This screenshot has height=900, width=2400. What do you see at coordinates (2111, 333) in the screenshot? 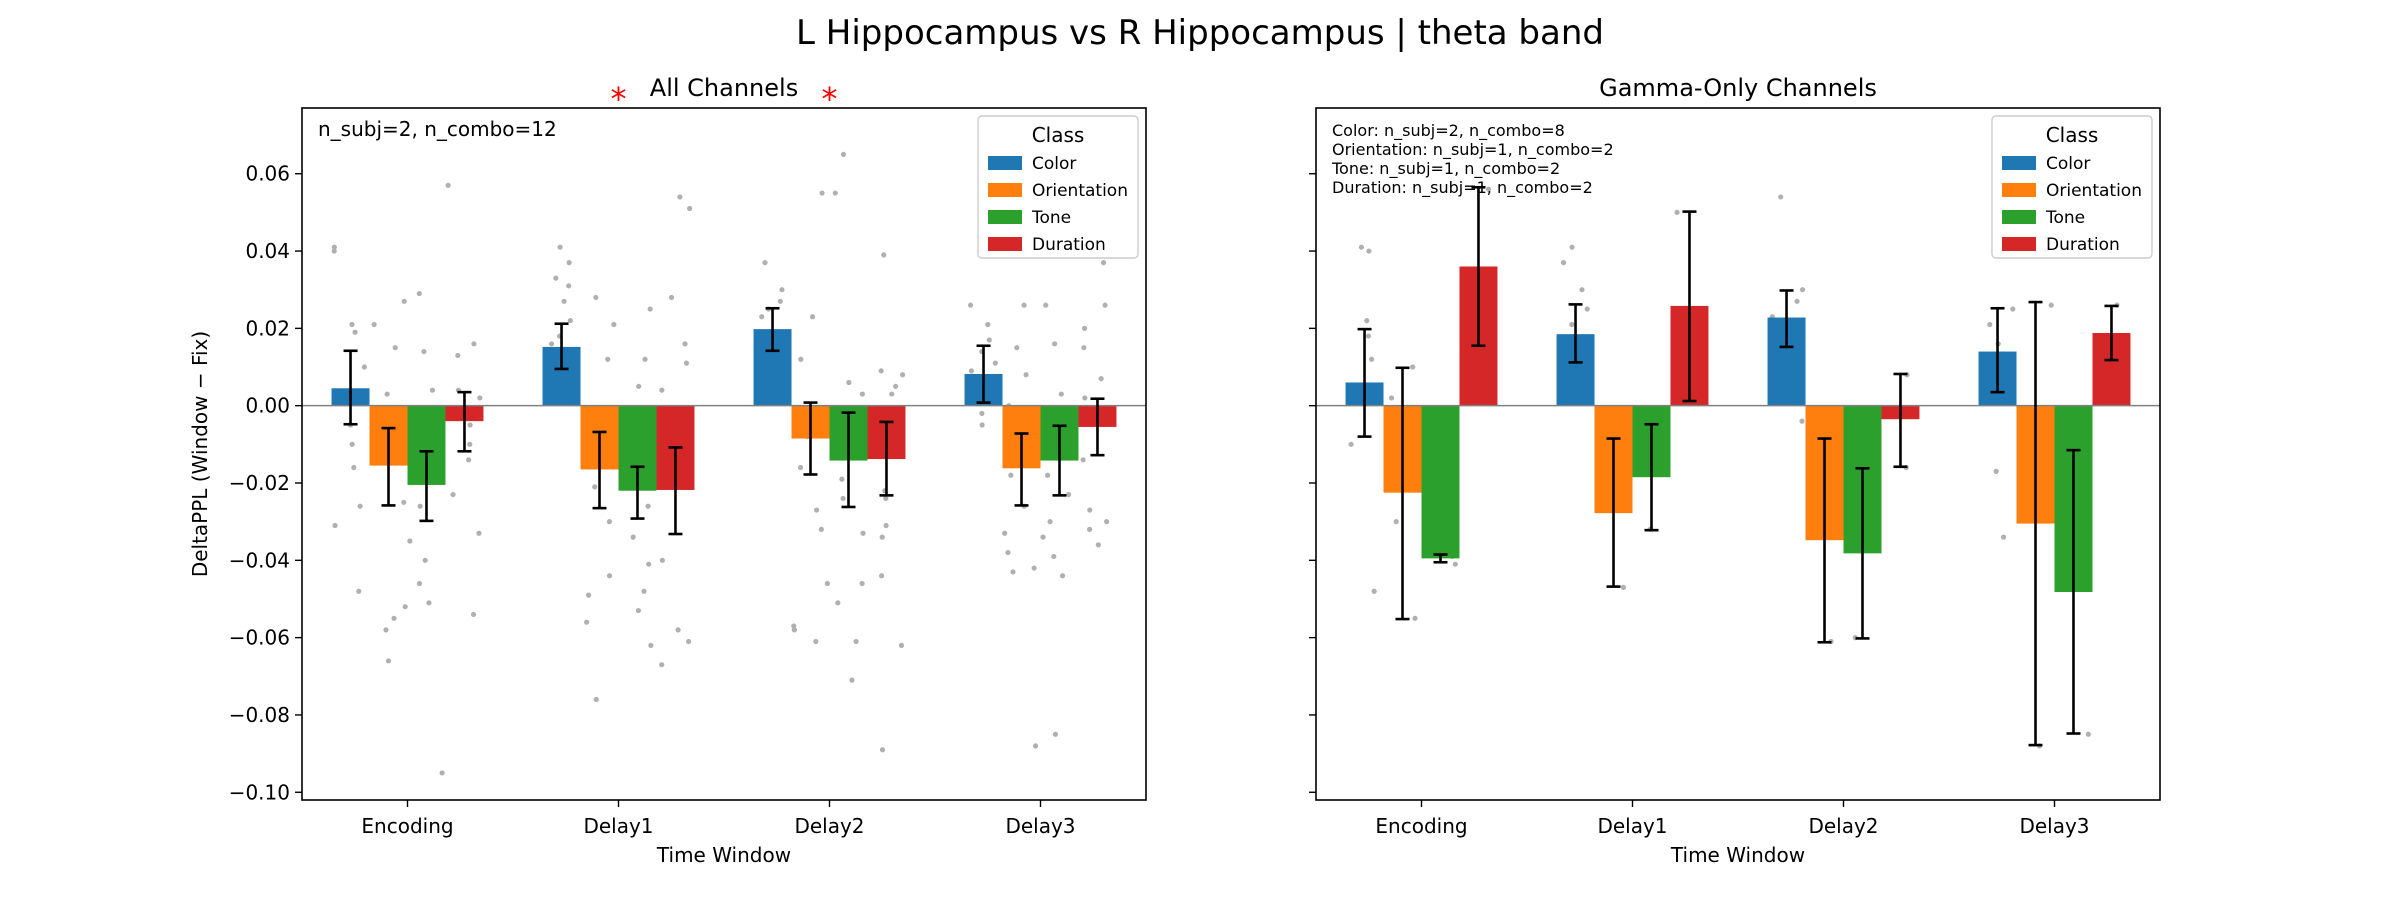
I see `error-bar-duration-delay3` at bounding box center [2111, 333].